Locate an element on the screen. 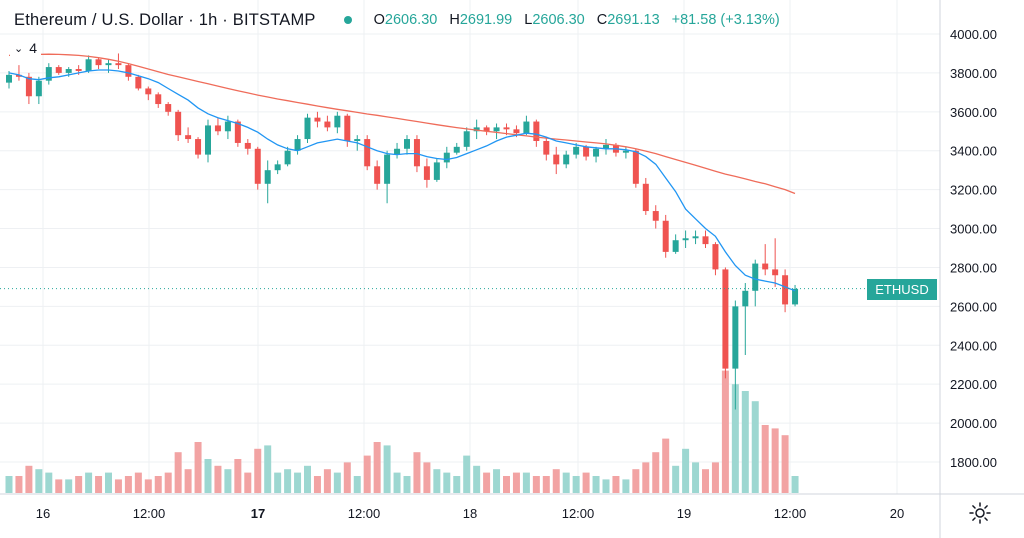 The image size is (1024, 538). gear-icon is located at coordinates (980, 513).